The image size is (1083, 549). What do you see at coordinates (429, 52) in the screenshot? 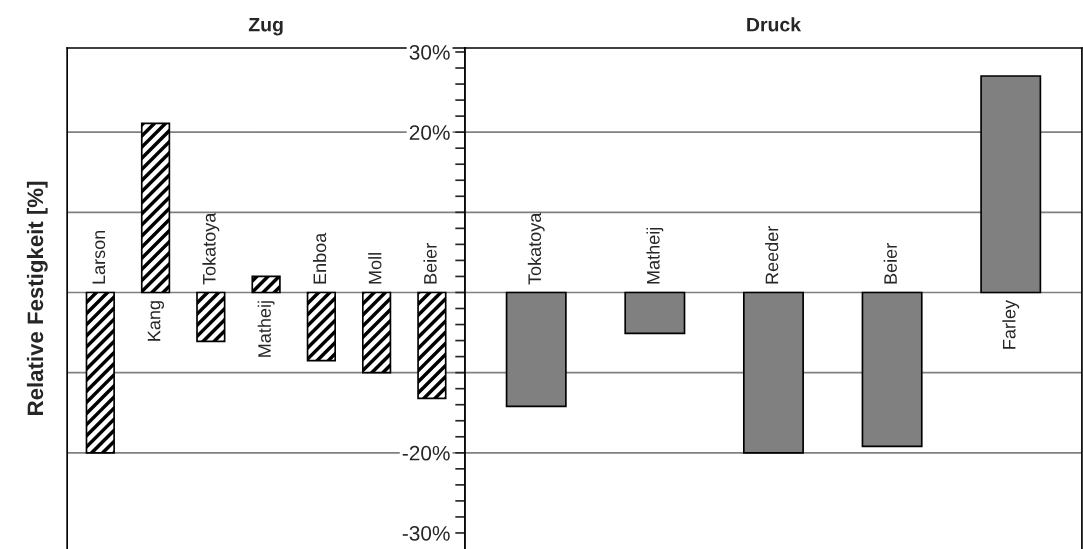
I see `y-tick-label: 30%` at bounding box center [429, 52].